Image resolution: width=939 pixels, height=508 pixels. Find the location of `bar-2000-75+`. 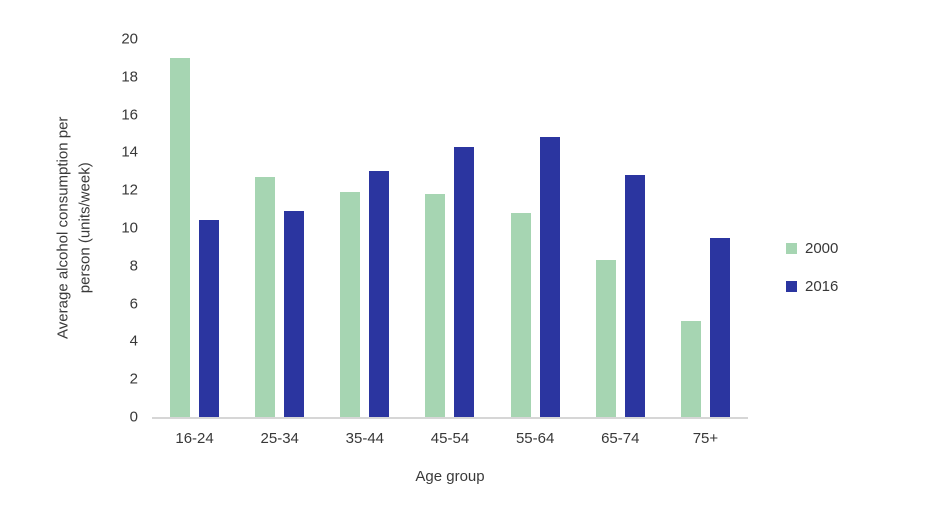

bar-2000-75+ is located at coordinates (690, 368).